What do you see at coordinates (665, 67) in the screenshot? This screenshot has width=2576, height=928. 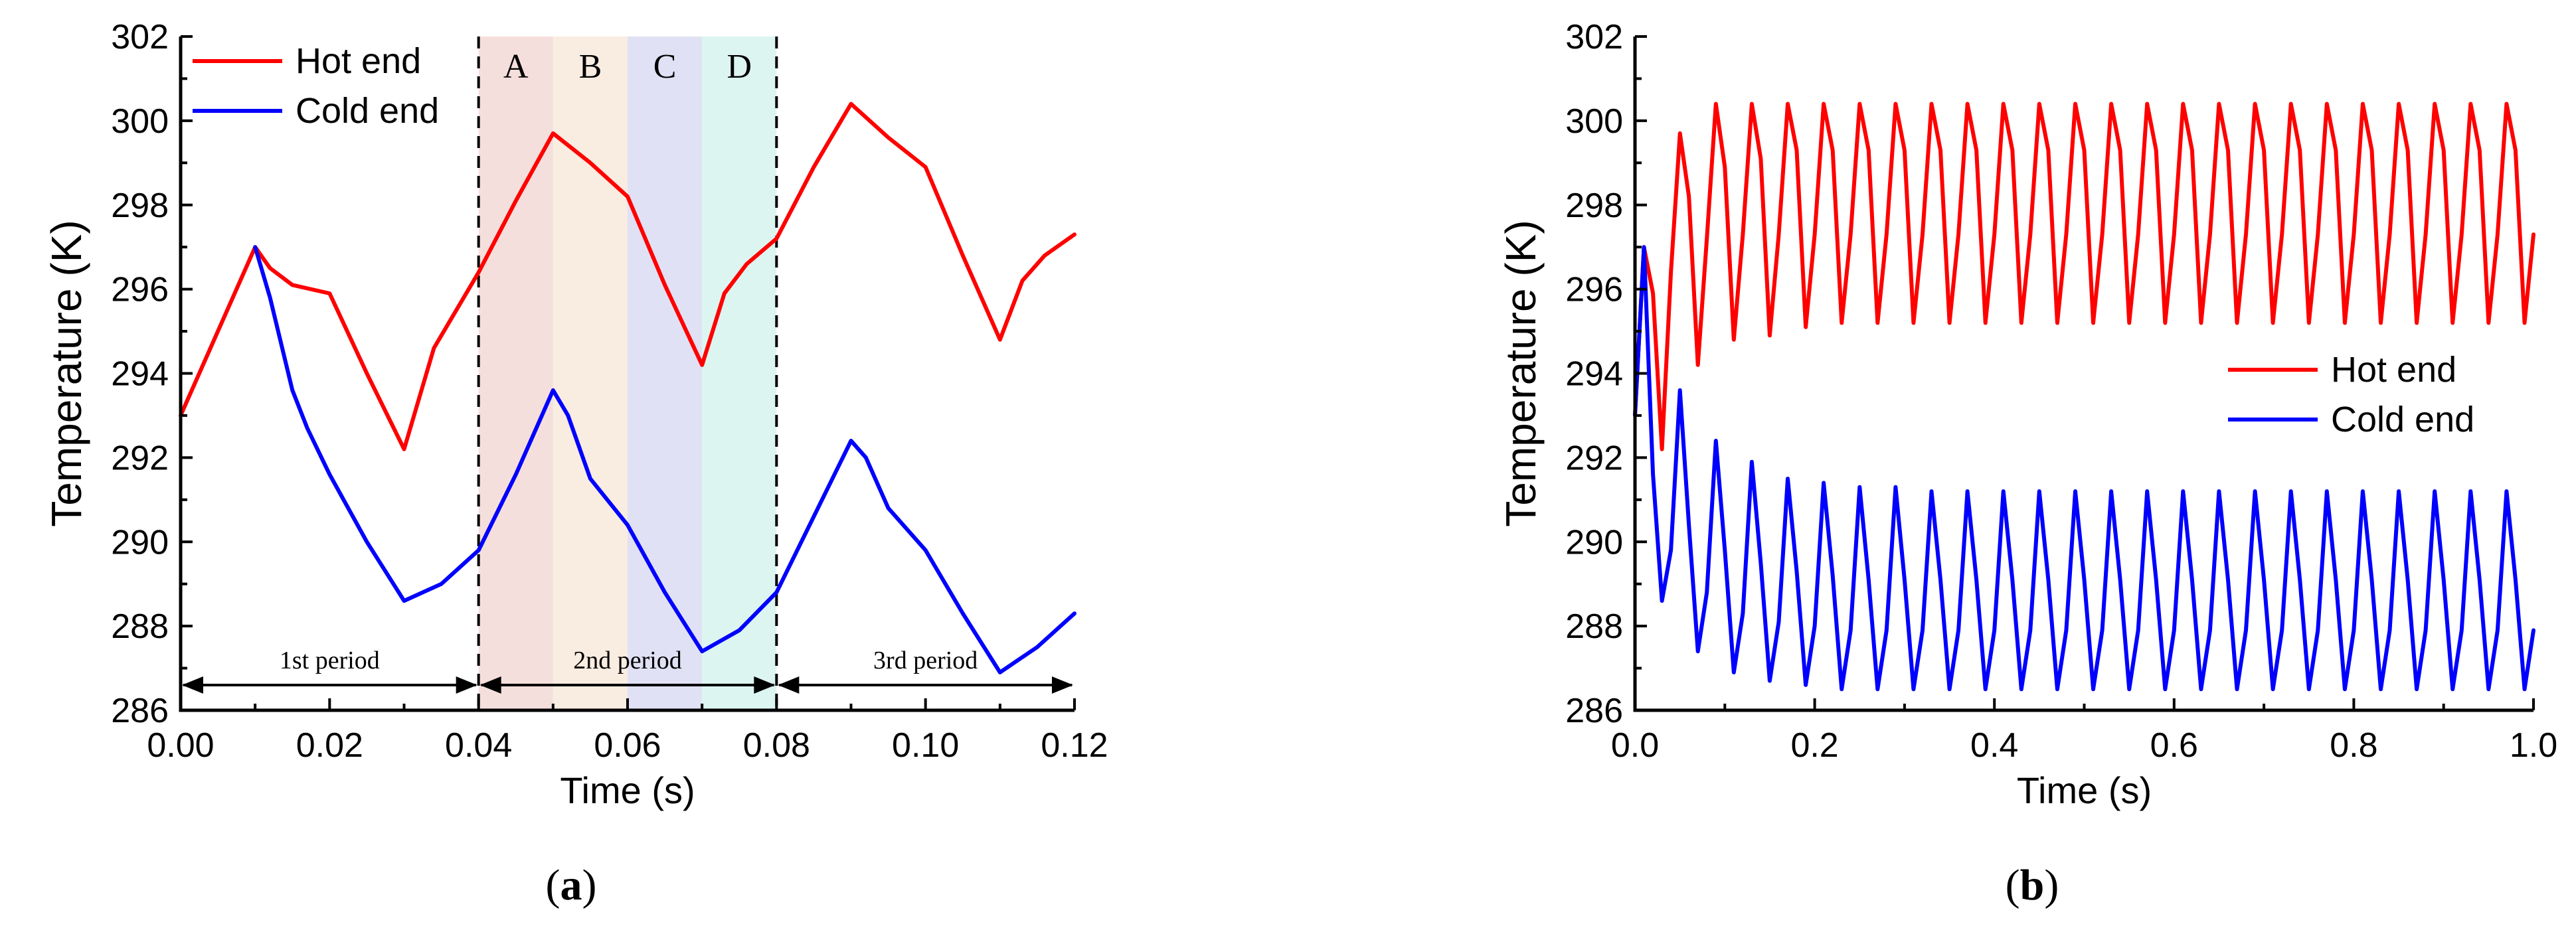 I see `phase-label-c: C` at bounding box center [665, 67].